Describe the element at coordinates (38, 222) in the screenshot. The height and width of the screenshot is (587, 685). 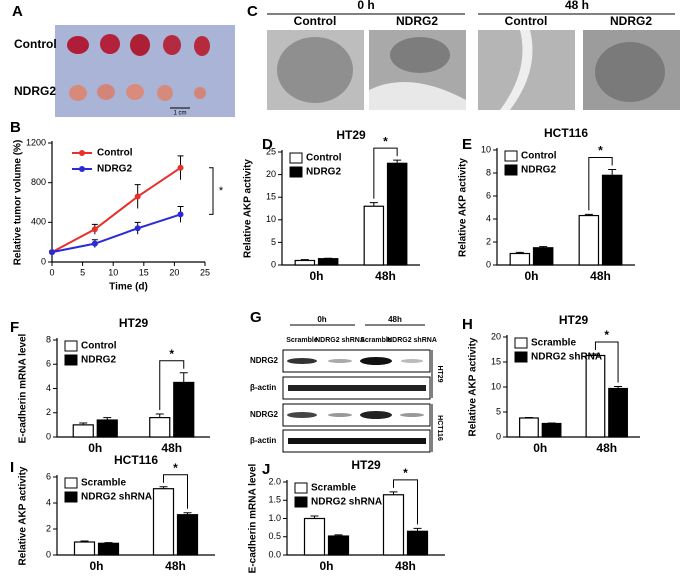
I see `y-tick-label: 400` at that location.